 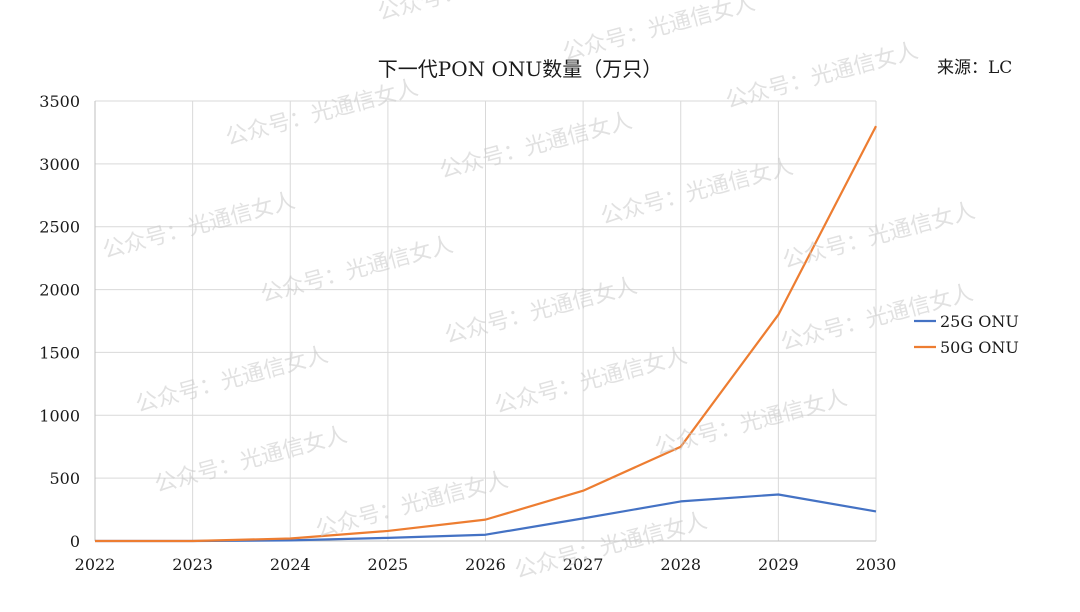 I want to click on y-tick-label: 2000, so click(x=59, y=290).